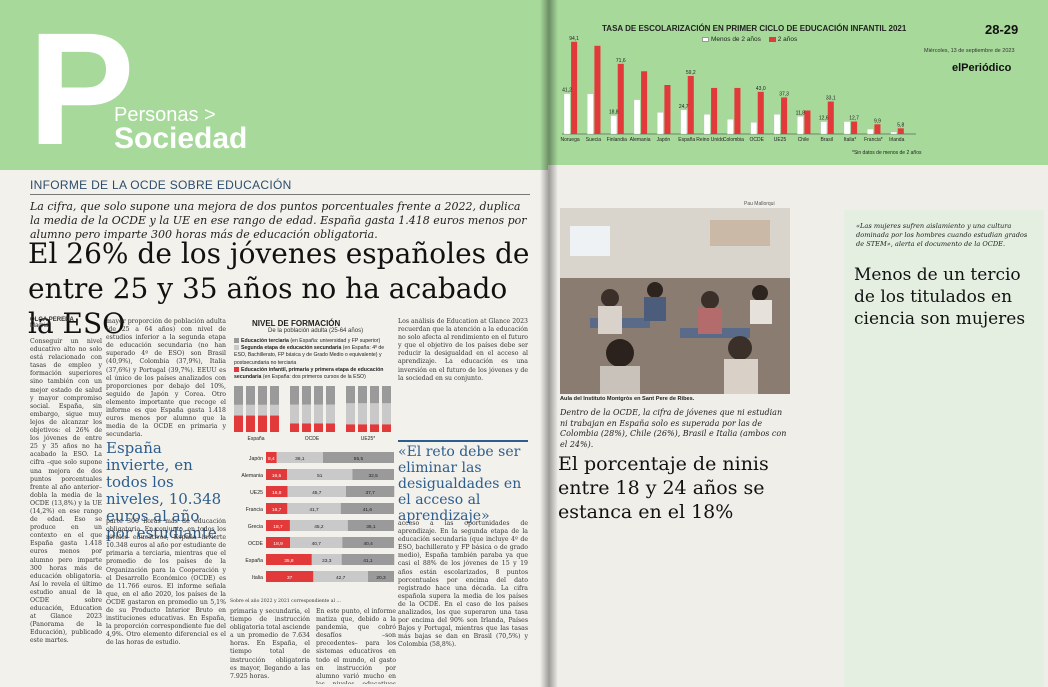 The image size is (1048, 687). I want to click on data-label: 5,8, so click(900, 125).